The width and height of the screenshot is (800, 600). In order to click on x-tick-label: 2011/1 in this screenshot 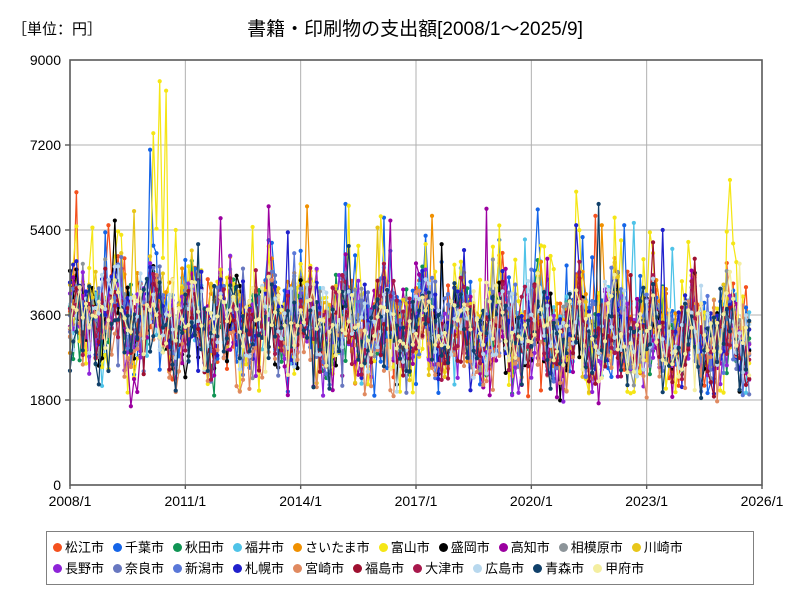, I will do `click(185, 501)`.